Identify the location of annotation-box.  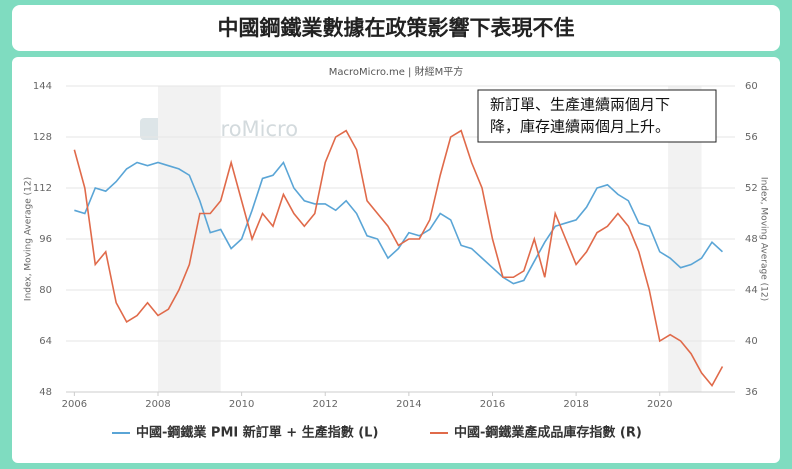
(597, 116).